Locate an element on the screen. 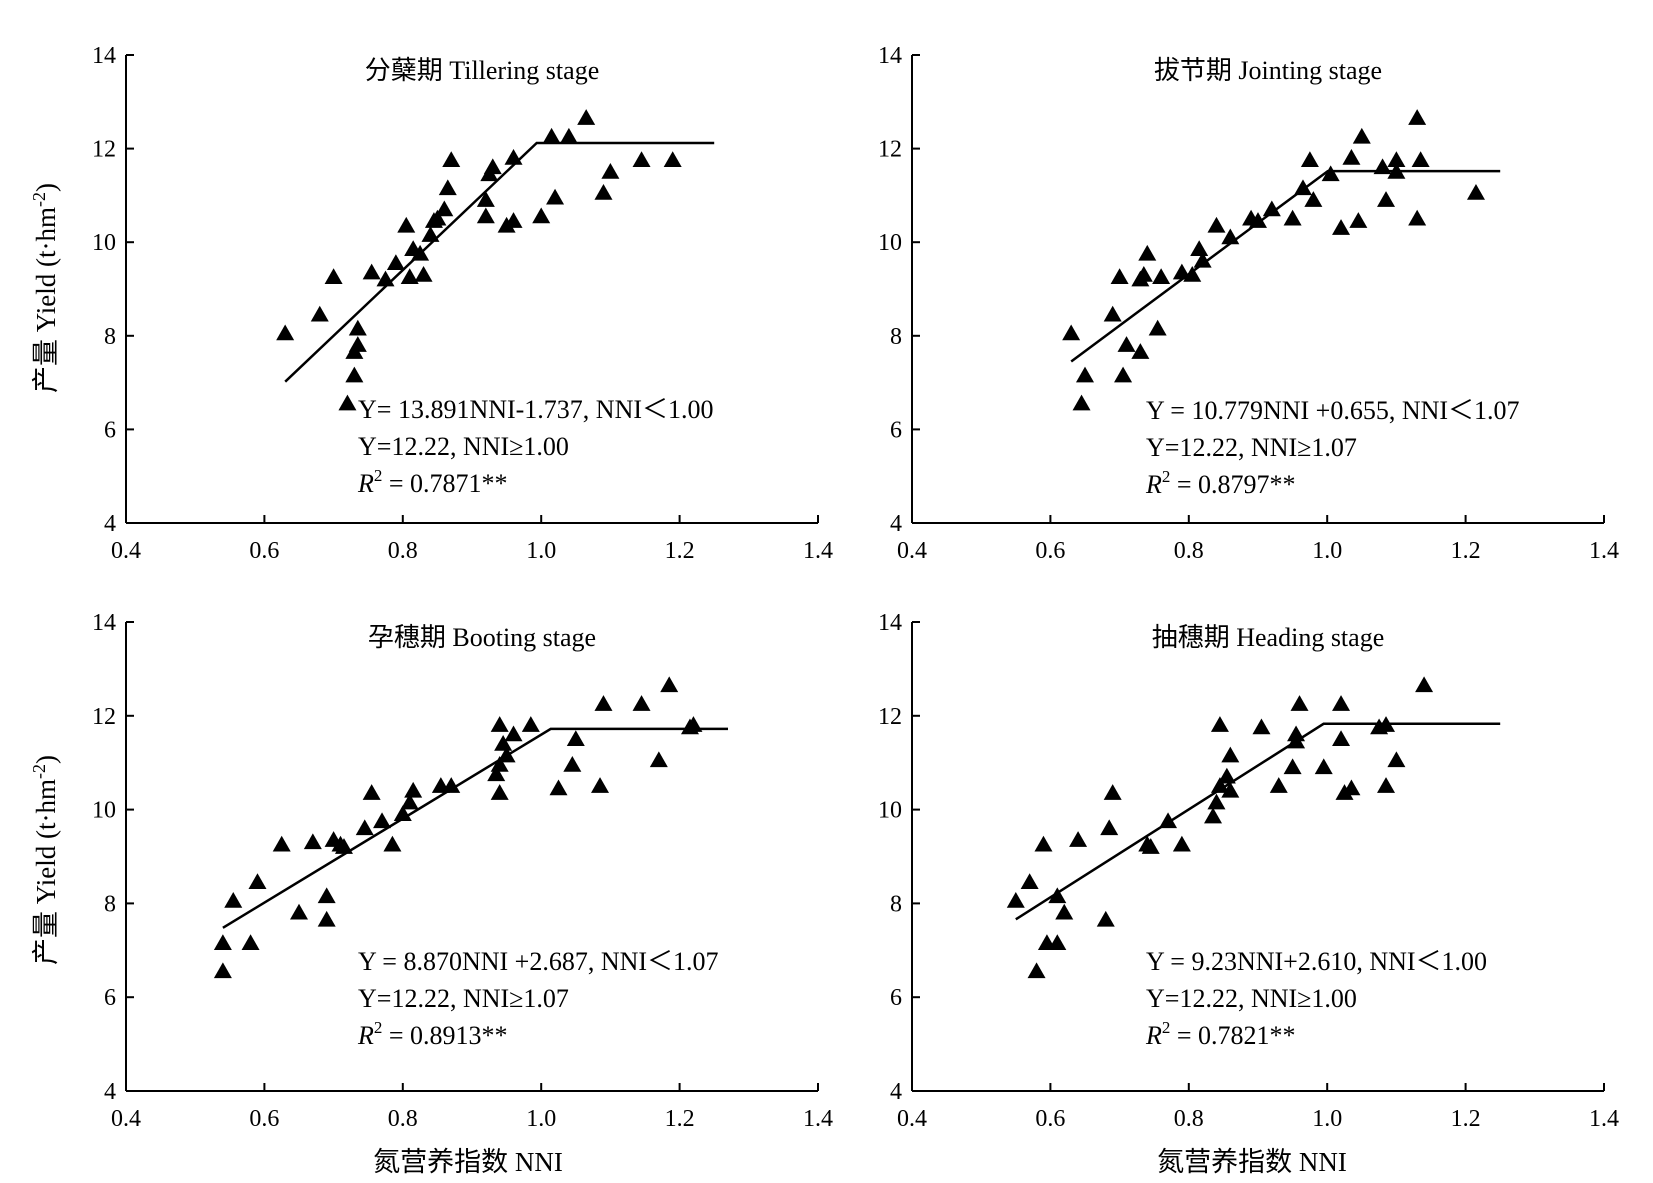 The image size is (1653, 1183). r-squared: R2 = 0.8797** is located at coordinates (1220, 483).